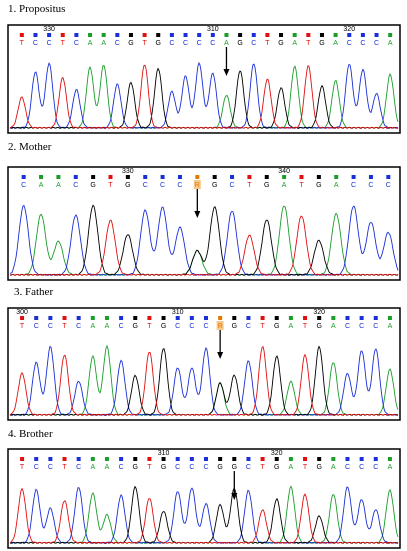 This screenshot has width=407, height=551. I want to click on position-label: 320, so click(319, 312).